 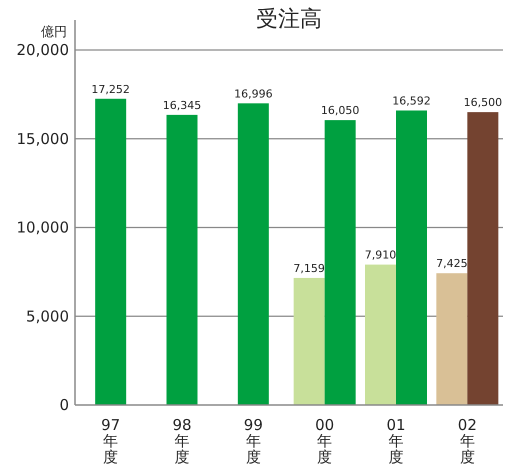 What do you see at coordinates (42, 50) in the screenshot?
I see `y-tick-label: 20,000` at bounding box center [42, 50].